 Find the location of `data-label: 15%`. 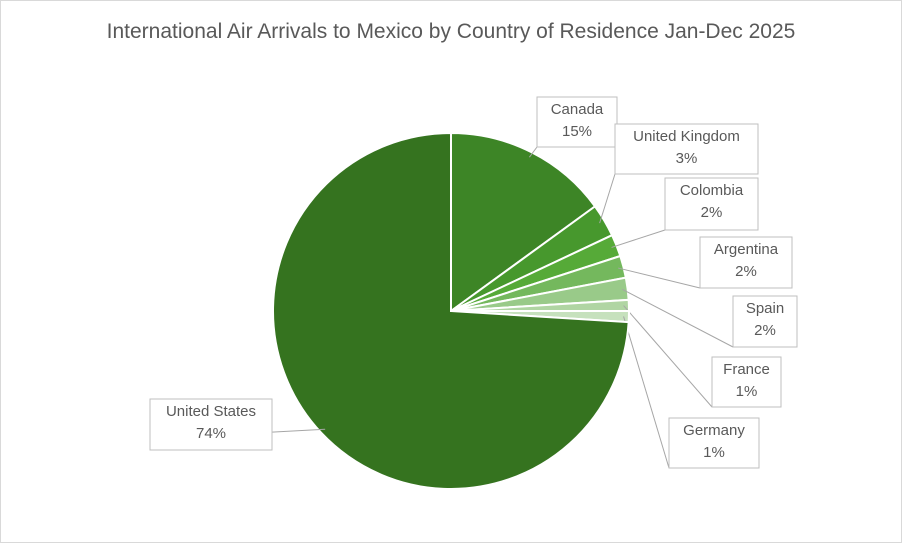

data-label: 15% is located at coordinates (577, 131).